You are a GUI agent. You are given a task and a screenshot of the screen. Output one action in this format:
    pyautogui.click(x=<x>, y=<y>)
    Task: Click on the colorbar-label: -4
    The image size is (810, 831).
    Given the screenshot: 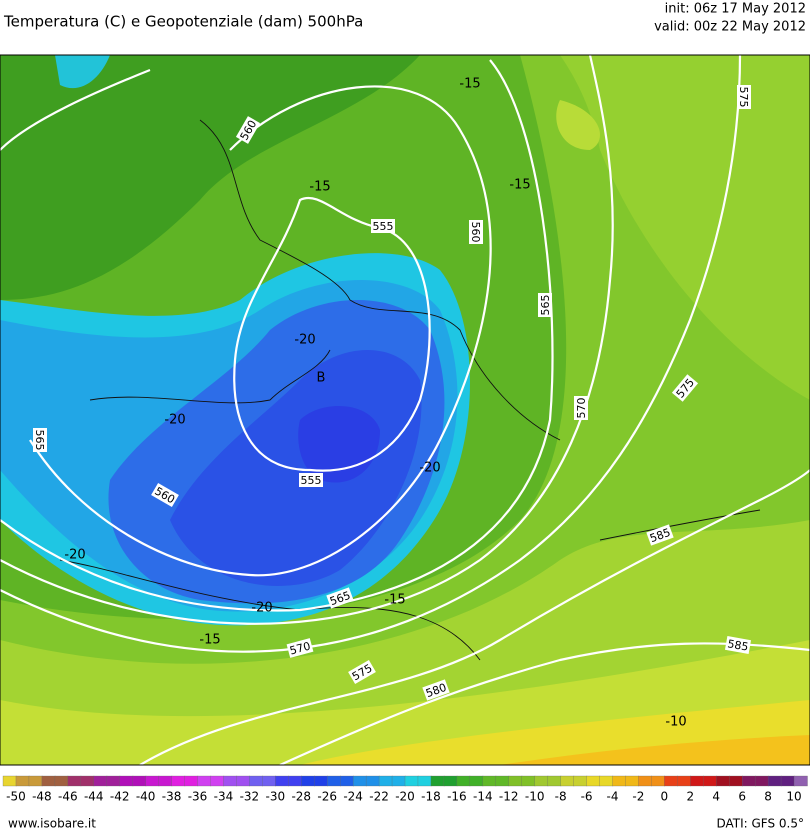 What is the action you would take?
    pyautogui.click(x=612, y=797)
    